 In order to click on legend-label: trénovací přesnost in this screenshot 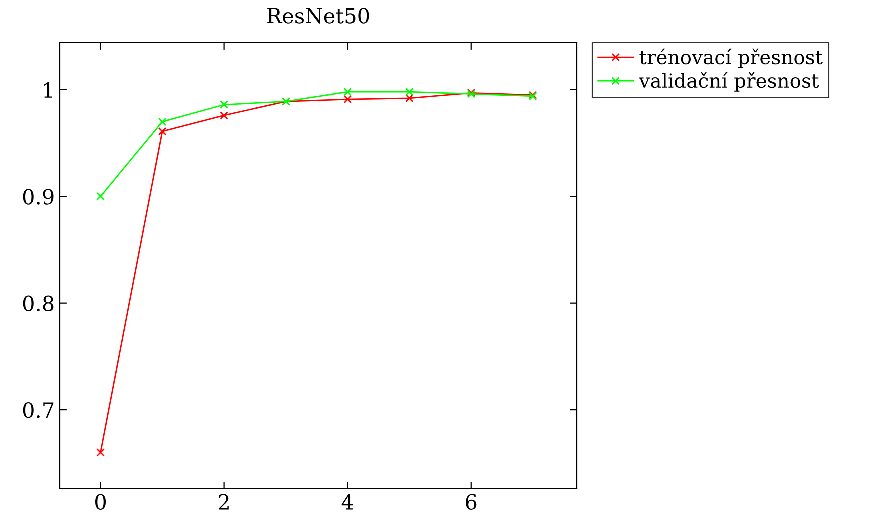, I will do `click(731, 58)`.